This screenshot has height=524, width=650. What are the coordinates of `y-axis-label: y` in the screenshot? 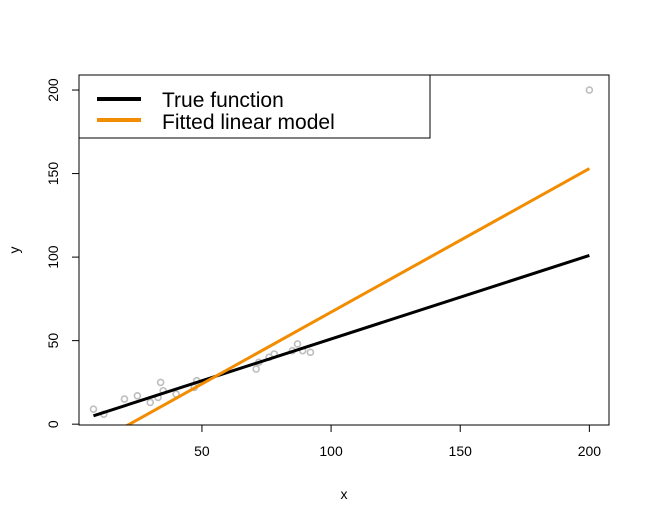 It's located at (14, 250).